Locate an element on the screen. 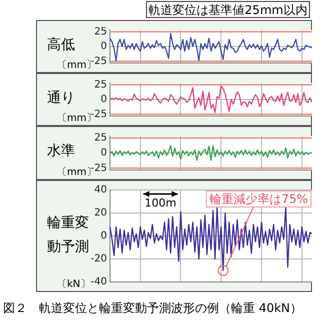 This screenshot has height=326, width=334. text: 〔kN〕 is located at coordinates (73, 284).